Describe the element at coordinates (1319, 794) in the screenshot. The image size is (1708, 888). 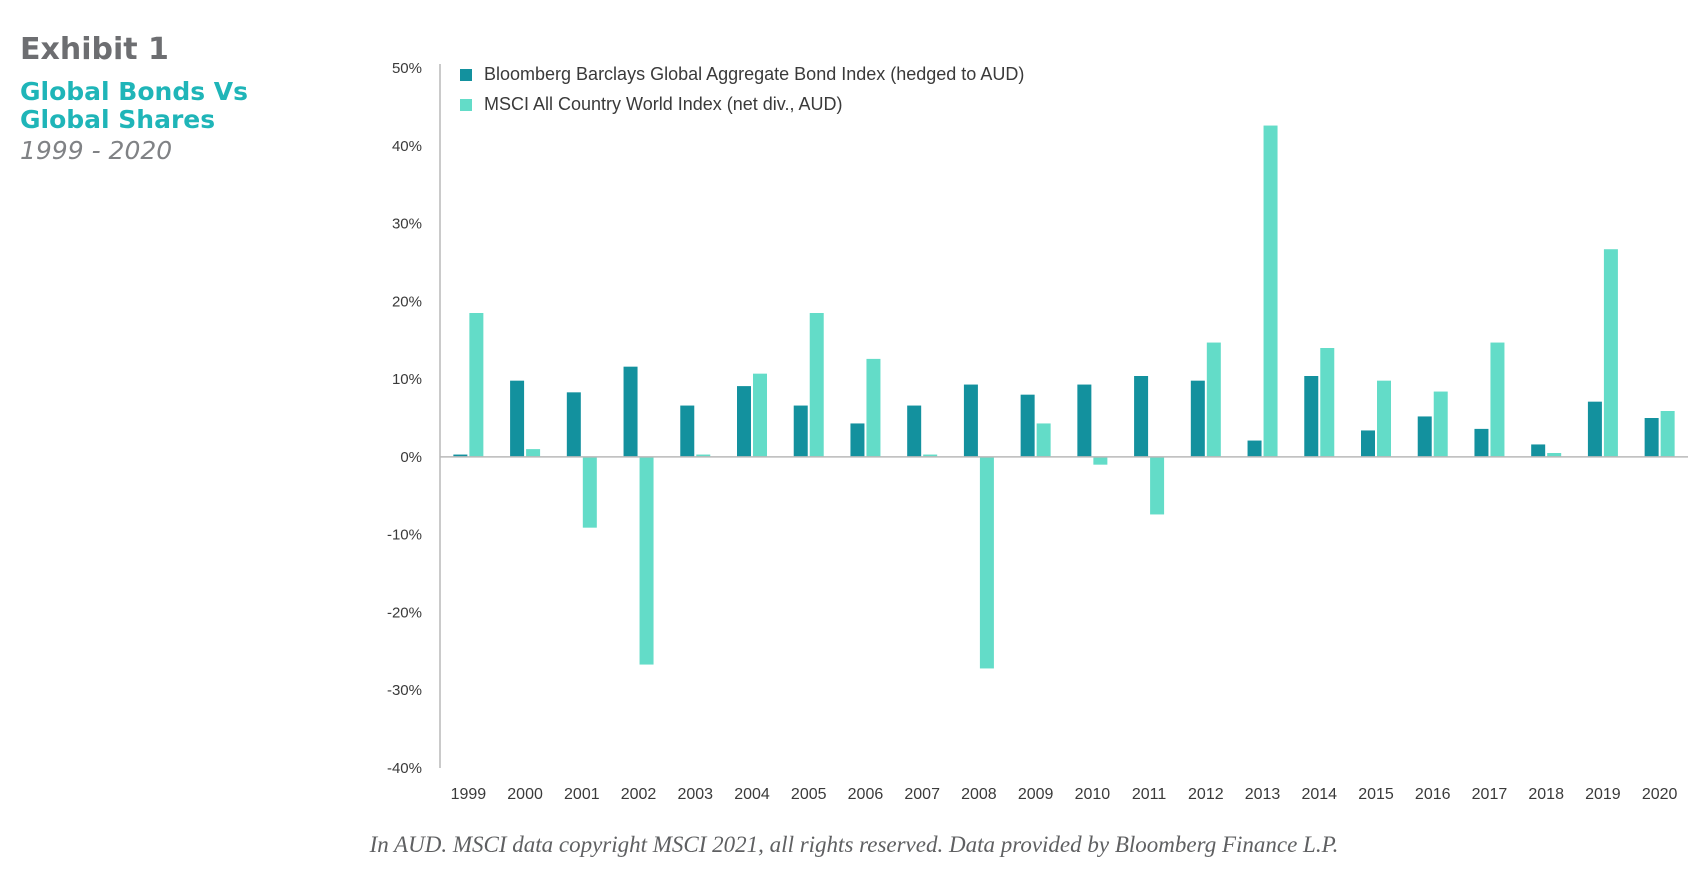
I see `x-category-label: 2014` at that location.